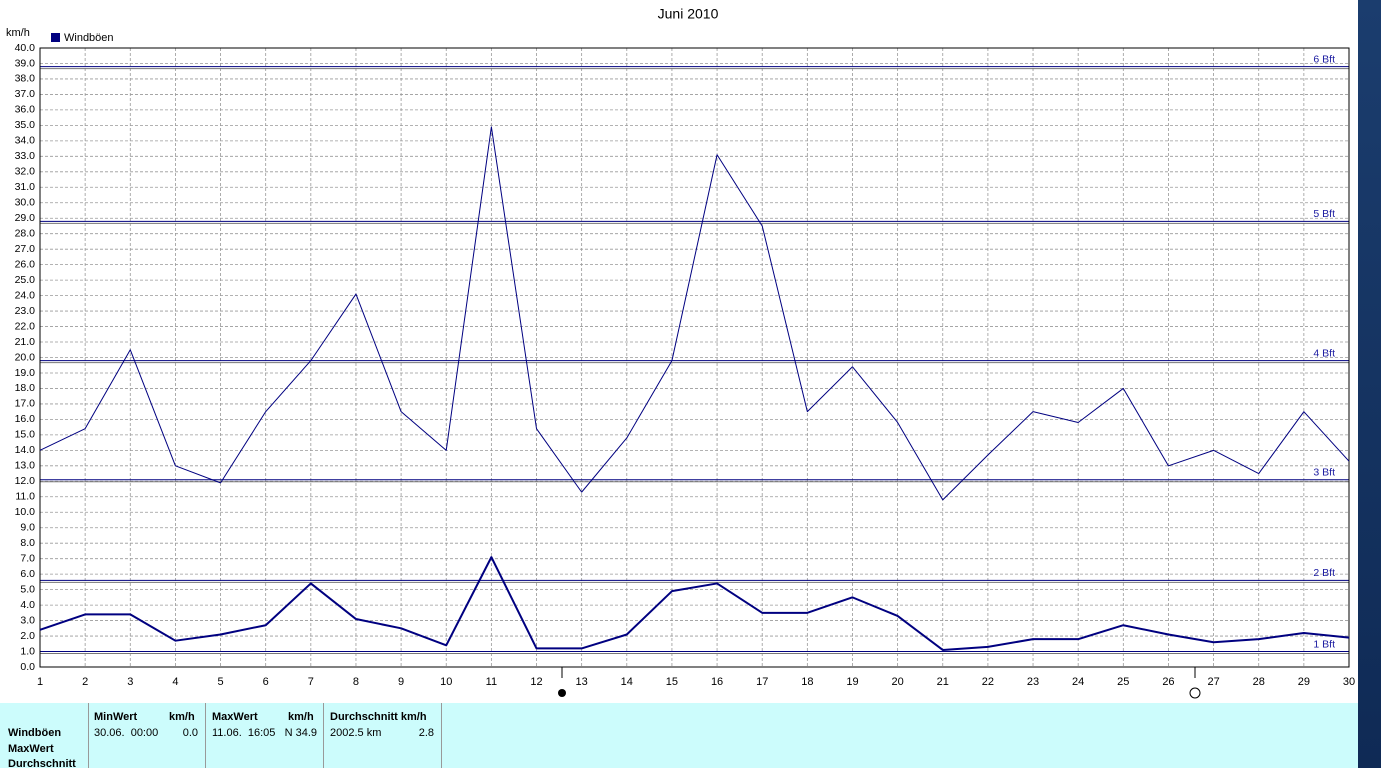 The width and height of the screenshot is (1381, 770). Describe the element at coordinates (27, 605) in the screenshot. I see `y-tick-label: 4.0` at that location.